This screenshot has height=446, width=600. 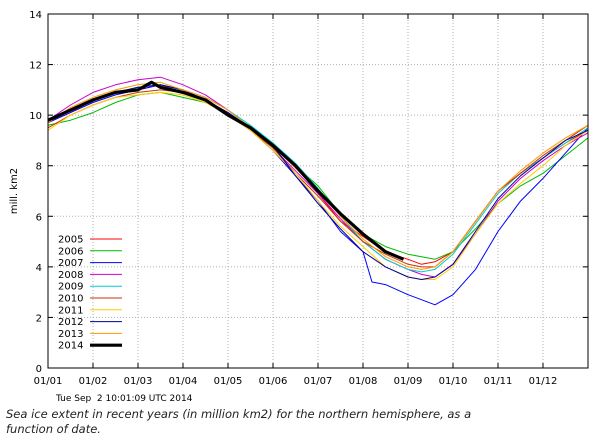 What do you see at coordinates (70, 287) in the screenshot?
I see `legend-label-2009: 2009` at bounding box center [70, 287].